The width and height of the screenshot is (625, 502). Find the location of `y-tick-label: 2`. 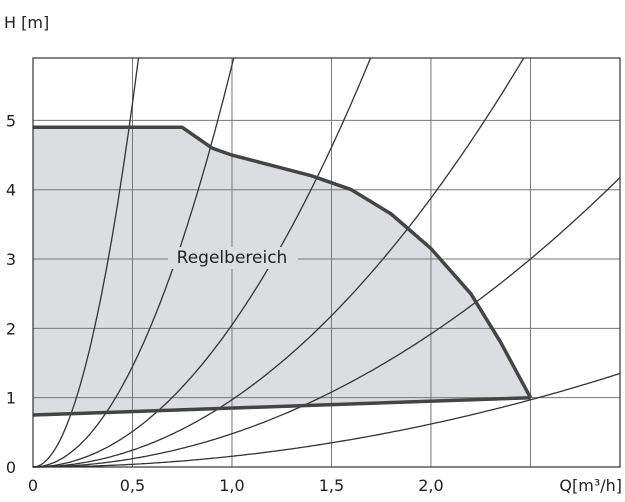

y-tick-label: 2 is located at coordinates (11, 328).